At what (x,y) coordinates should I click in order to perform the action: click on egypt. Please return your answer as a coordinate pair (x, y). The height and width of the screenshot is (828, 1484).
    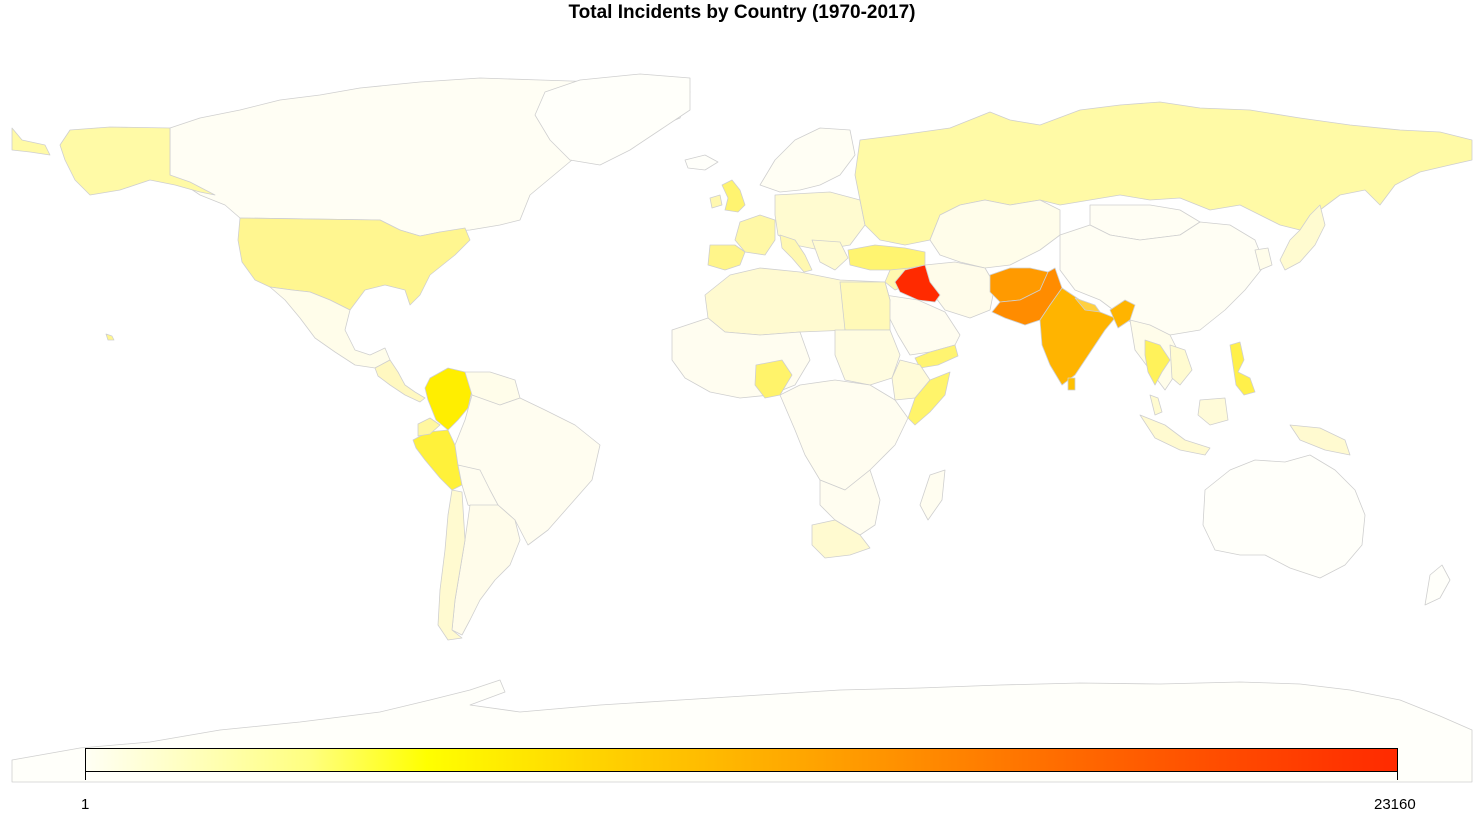
    Looking at the image, I should click on (865, 306).